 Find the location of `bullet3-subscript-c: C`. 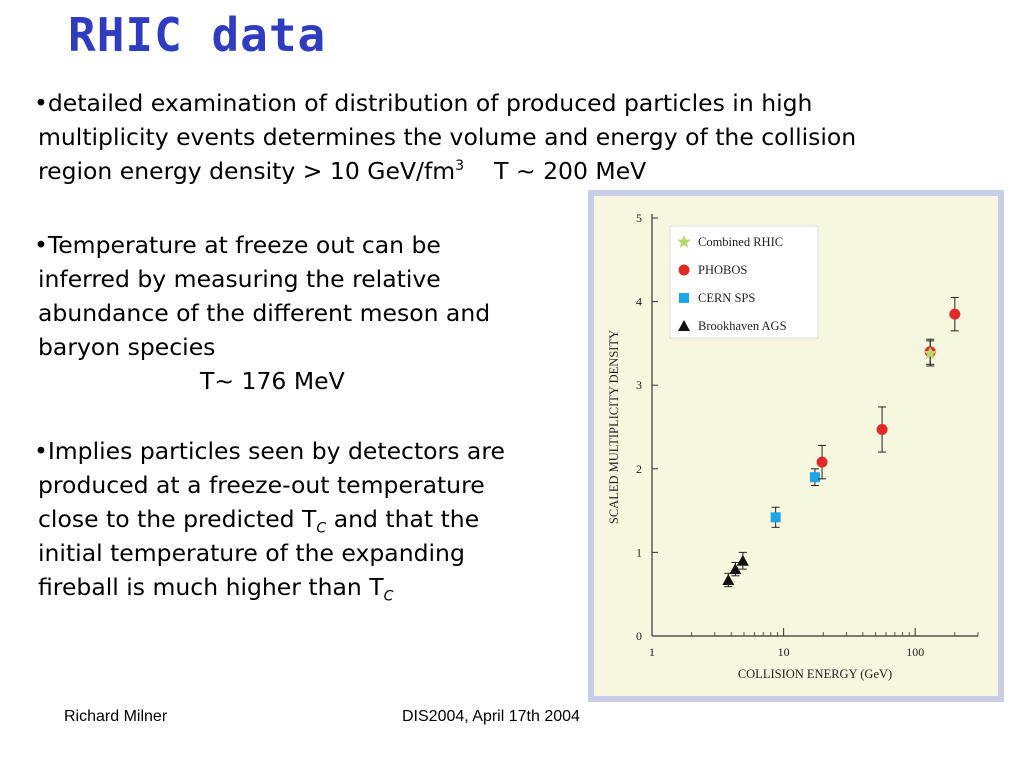

bullet3-subscript-c: C is located at coordinates (321, 528).